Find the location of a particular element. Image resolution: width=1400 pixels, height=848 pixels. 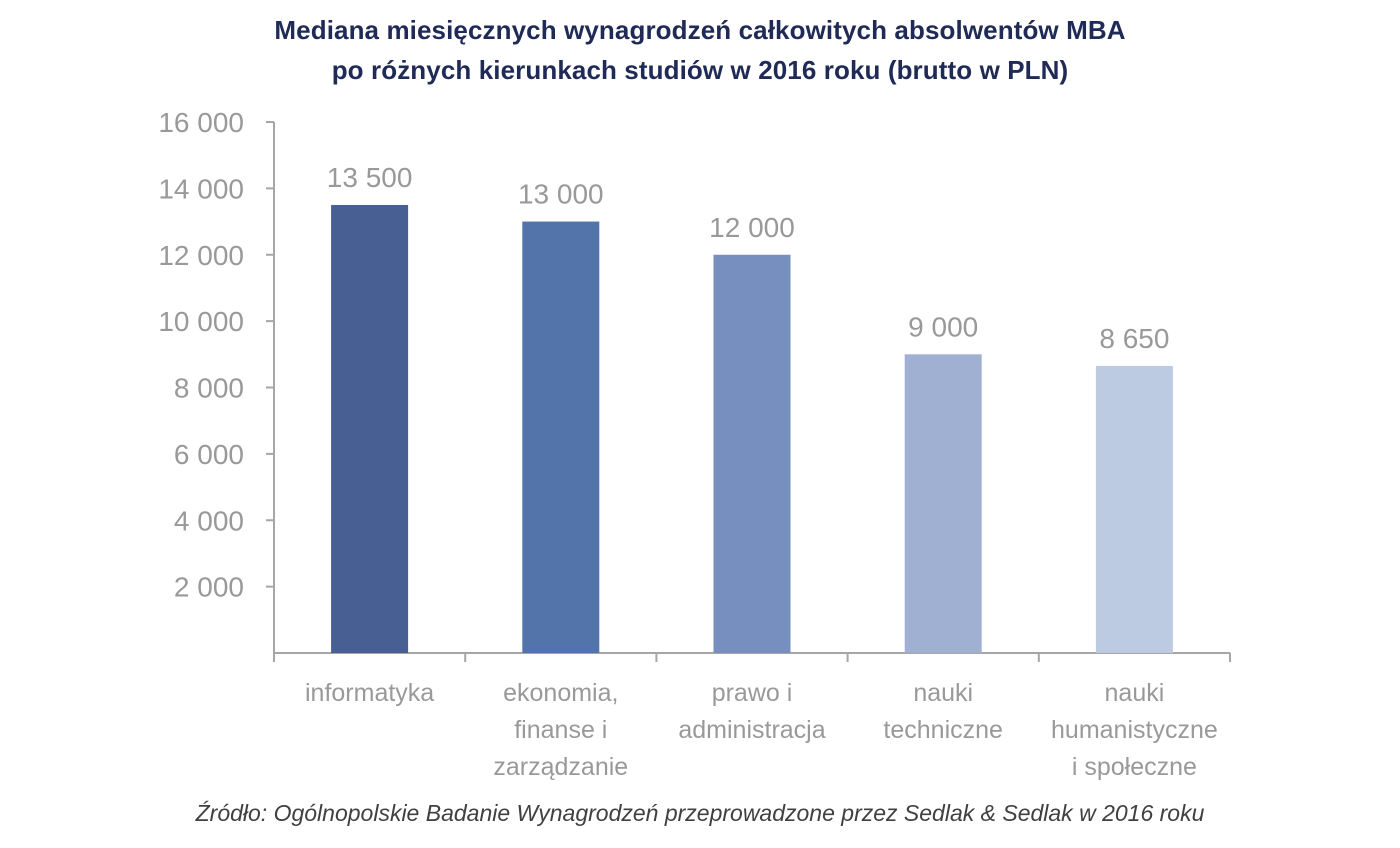

y-tick-label: 14 000 is located at coordinates (201, 188).